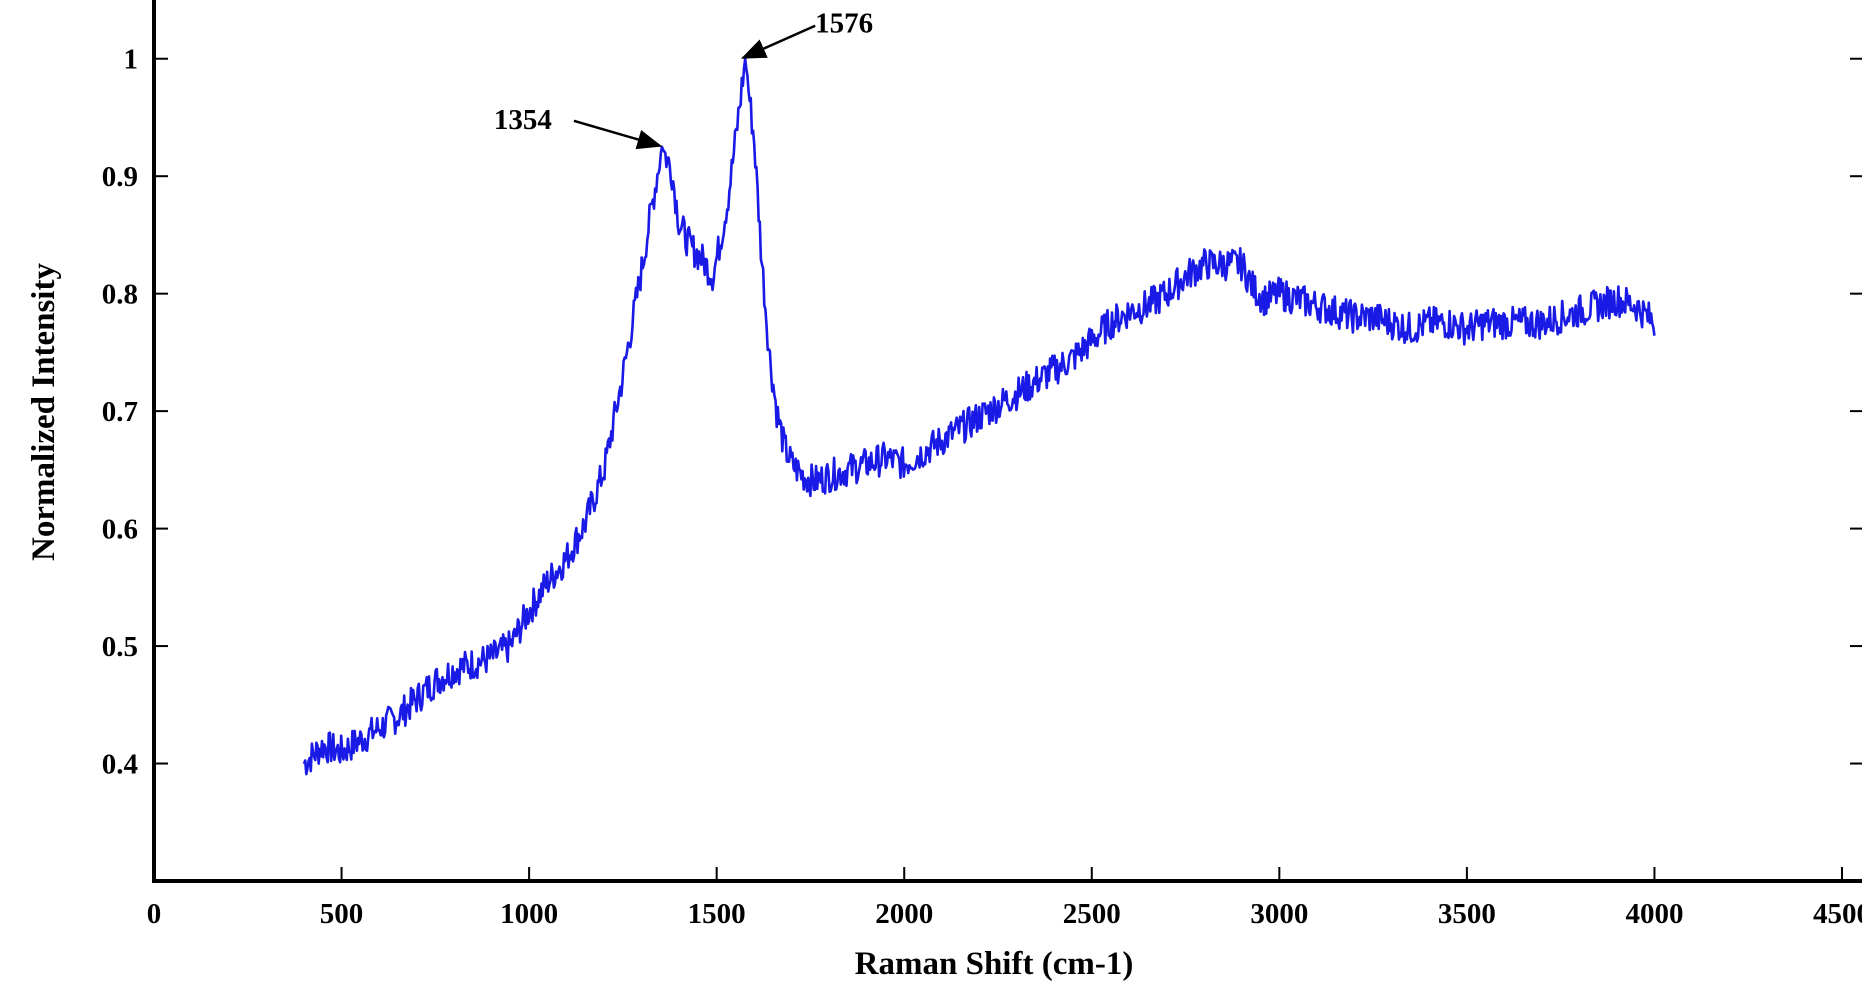 The image size is (1862, 984). Describe the element at coordinates (1654, 914) in the screenshot. I see `x-tick-label: 4000` at that location.